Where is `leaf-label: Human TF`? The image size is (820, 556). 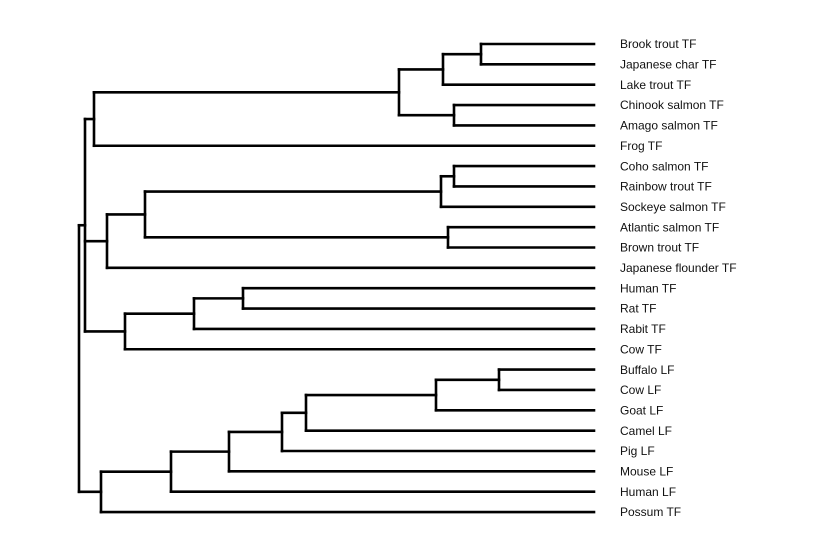 leaf-label: Human TF is located at coordinates (648, 288).